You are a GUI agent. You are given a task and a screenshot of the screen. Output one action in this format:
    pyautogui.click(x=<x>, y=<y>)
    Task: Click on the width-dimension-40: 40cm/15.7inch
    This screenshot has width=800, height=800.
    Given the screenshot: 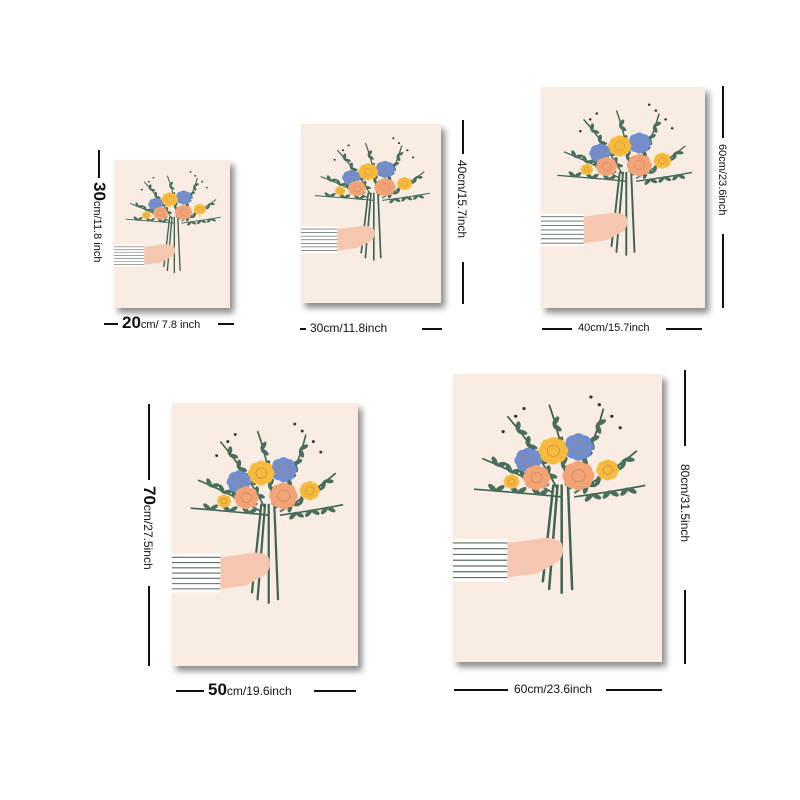 What is the action you would take?
    pyautogui.click(x=622, y=328)
    